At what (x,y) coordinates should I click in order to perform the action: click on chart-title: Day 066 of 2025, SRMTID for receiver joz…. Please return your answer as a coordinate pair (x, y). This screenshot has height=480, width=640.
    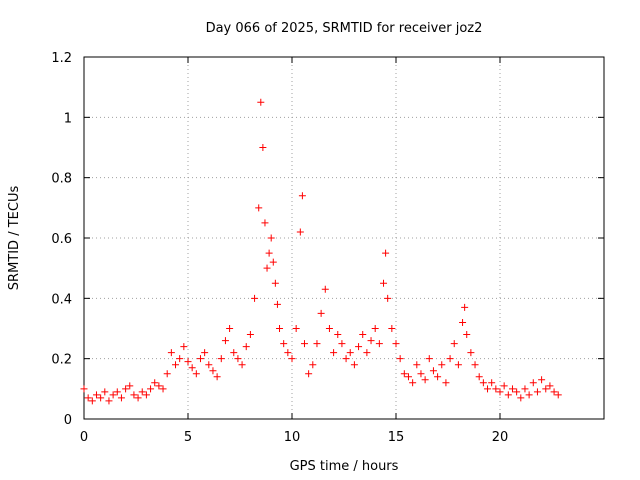
    Looking at the image, I should click on (344, 28).